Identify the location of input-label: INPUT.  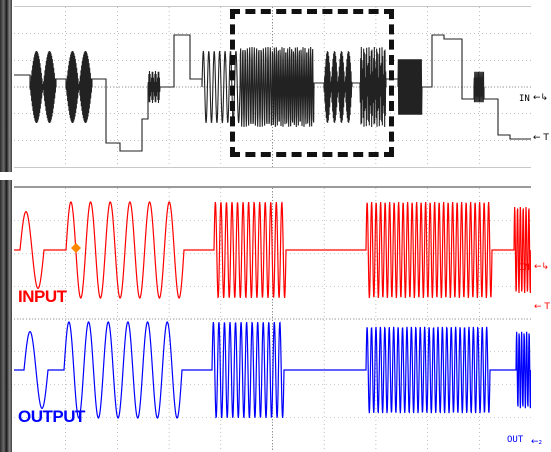
(42, 296).